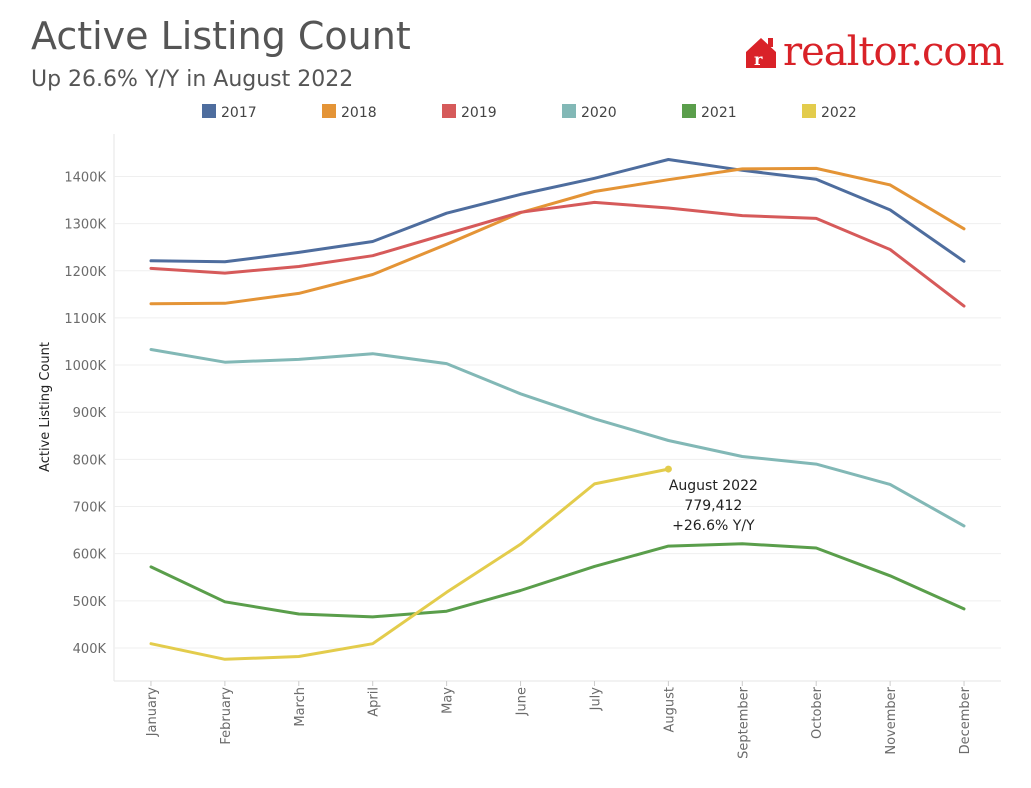  What do you see at coordinates (90, 602) in the screenshot?
I see `y-tick-label: 500K` at bounding box center [90, 602].